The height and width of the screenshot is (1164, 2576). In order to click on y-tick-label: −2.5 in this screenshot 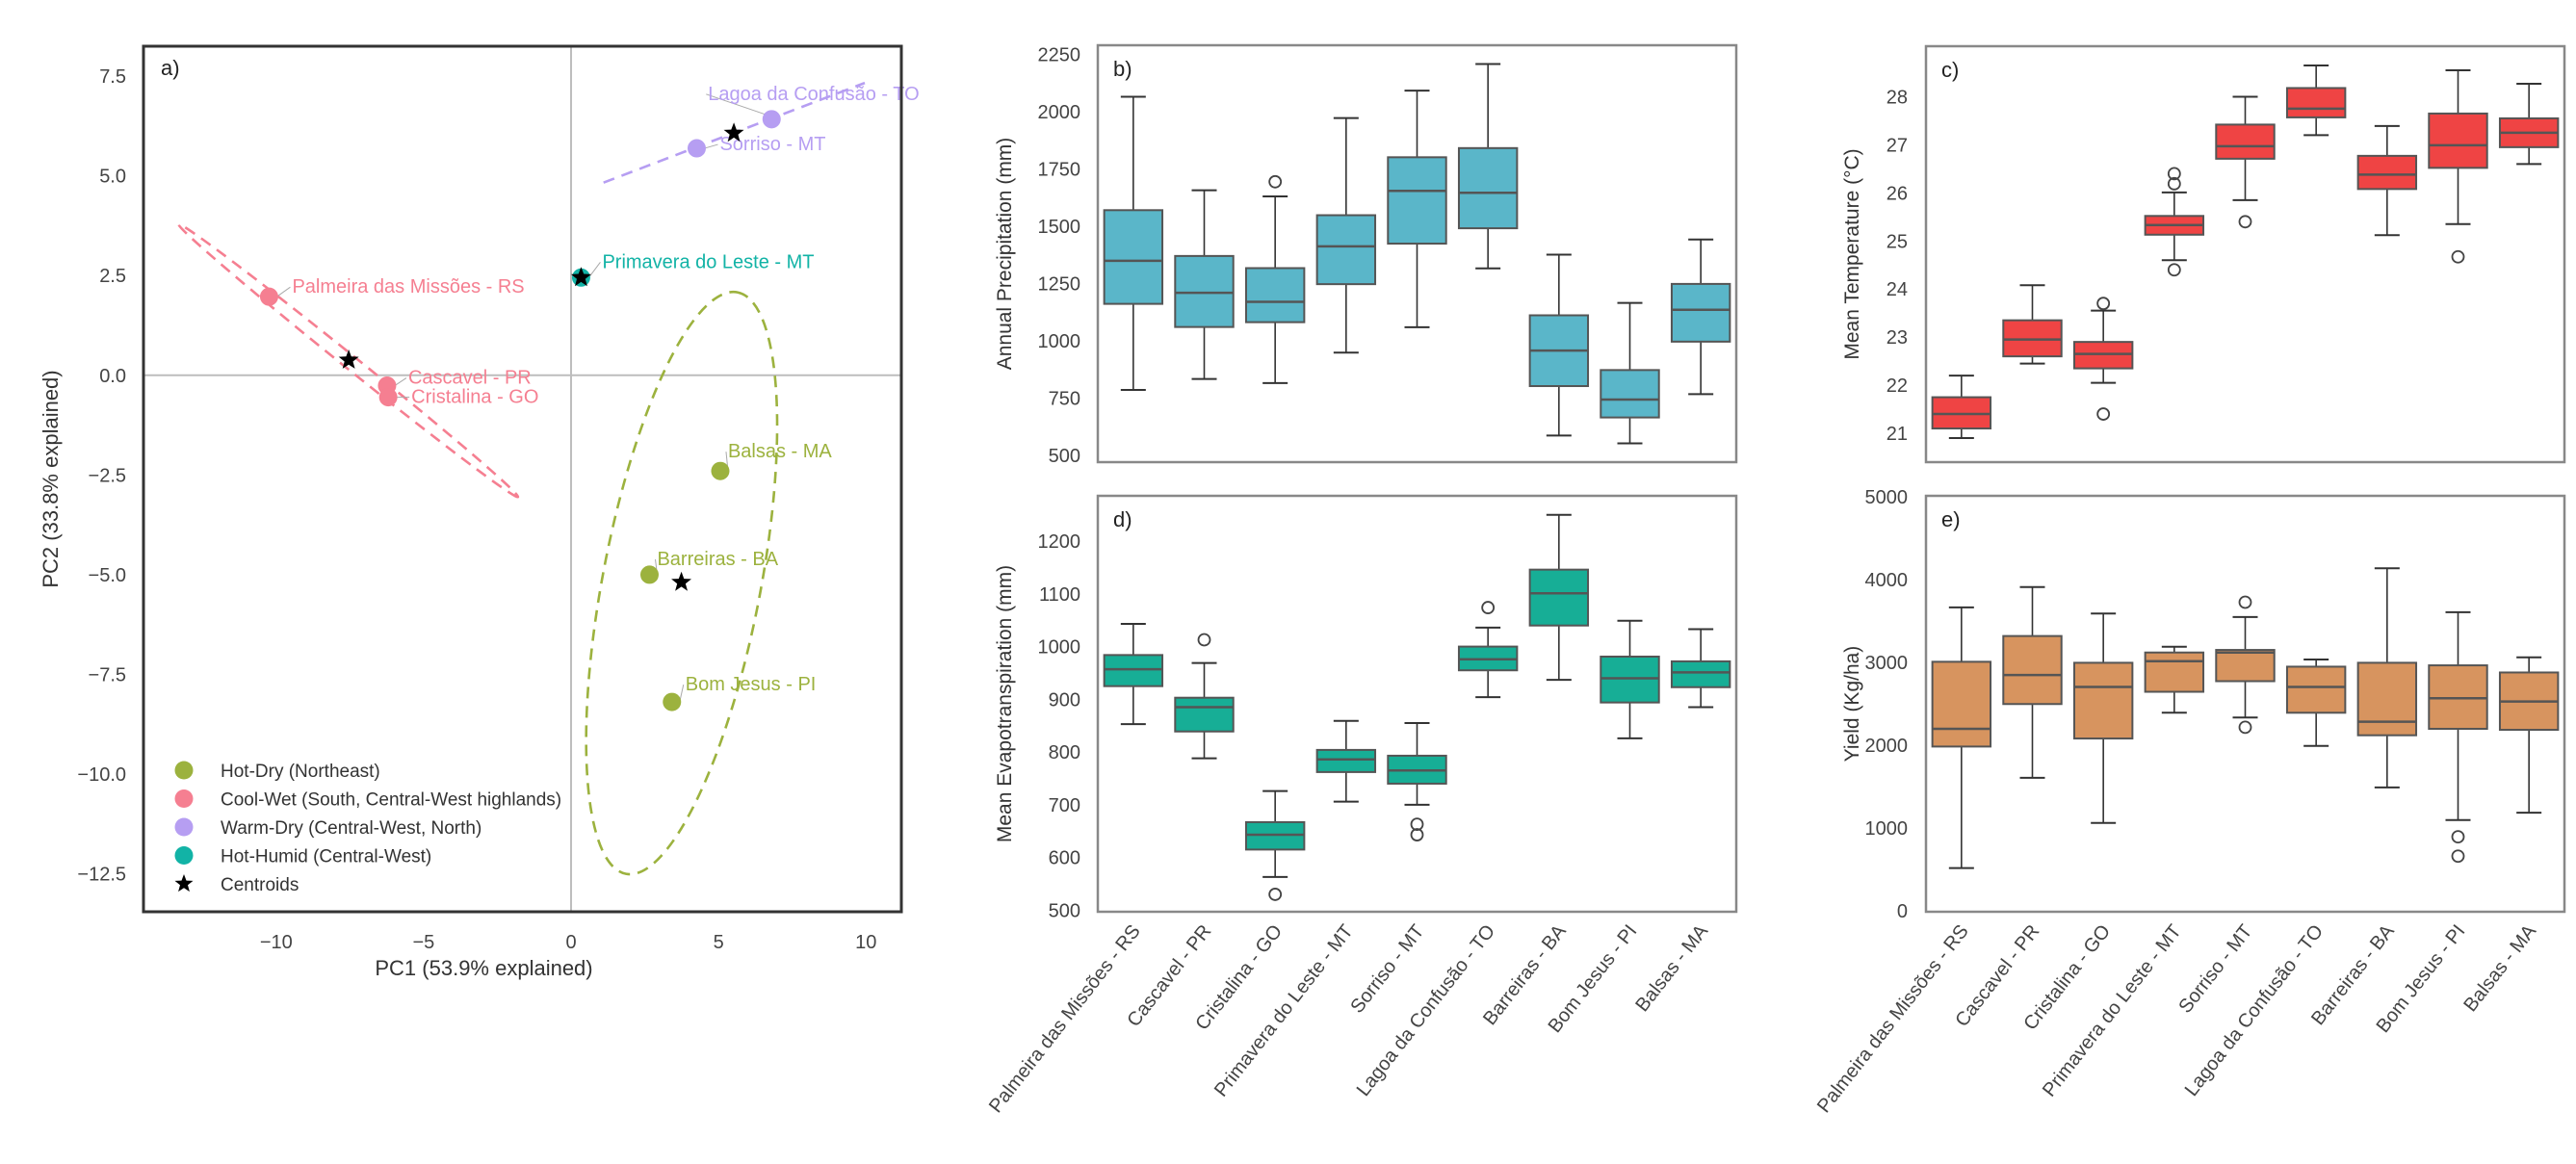, I will do `click(107, 475)`.